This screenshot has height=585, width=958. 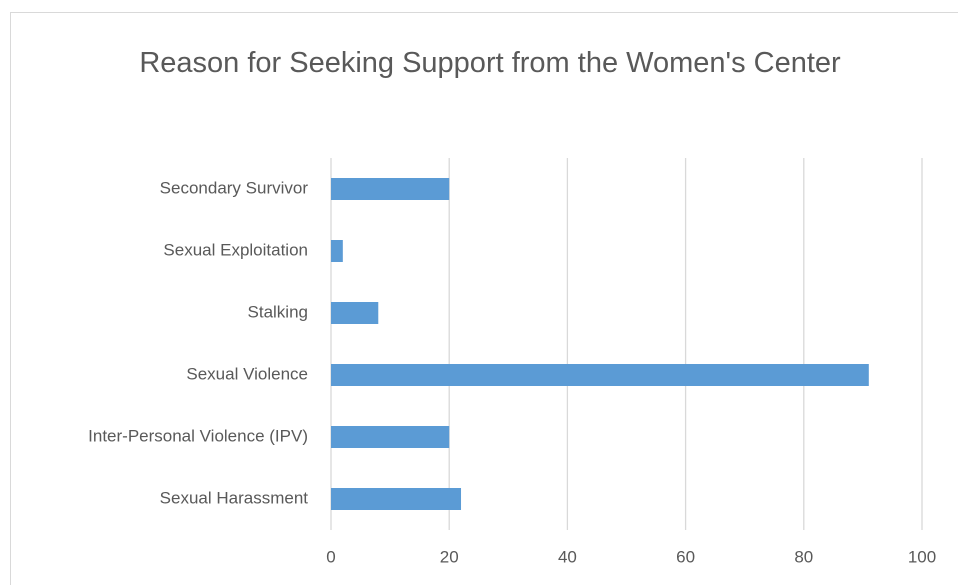 What do you see at coordinates (234, 187) in the screenshot?
I see `y-tick-label: Secondary Survivor` at bounding box center [234, 187].